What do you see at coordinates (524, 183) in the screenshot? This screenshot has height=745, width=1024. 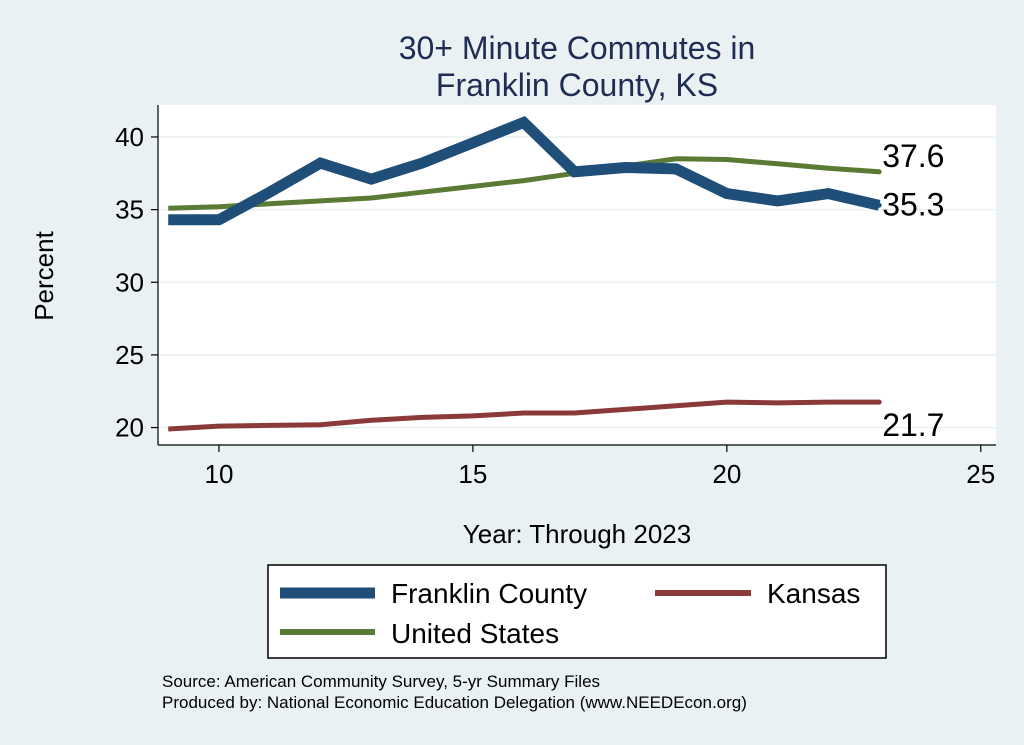 I see `series-line-united-states` at bounding box center [524, 183].